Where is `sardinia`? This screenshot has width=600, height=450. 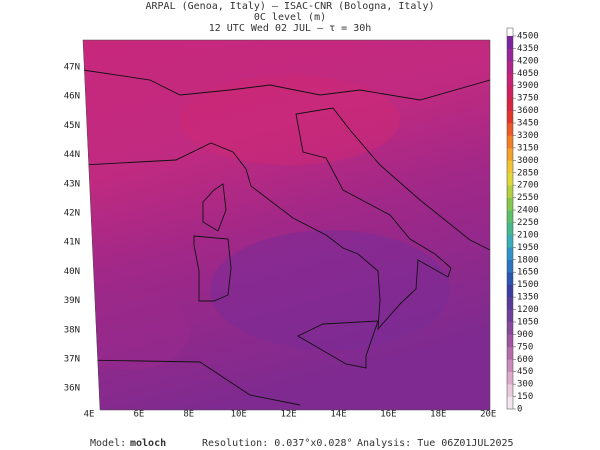 sardinia is located at coordinates (212, 268).